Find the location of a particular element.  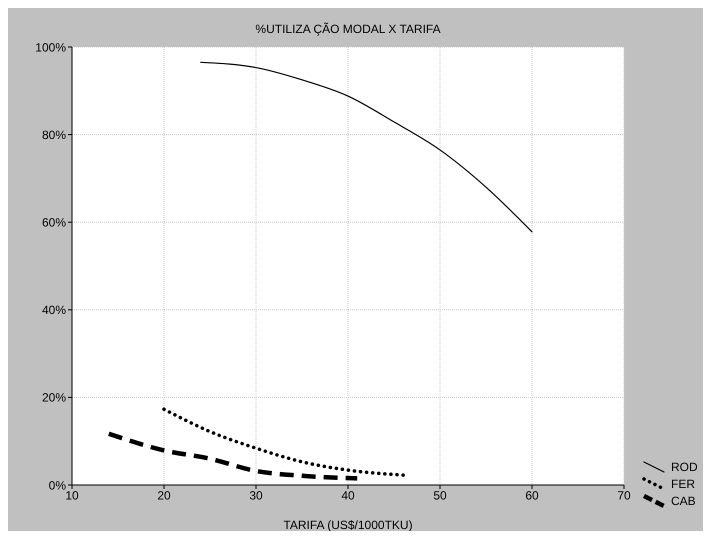

y-tick-label: 20% is located at coordinates (54, 397).